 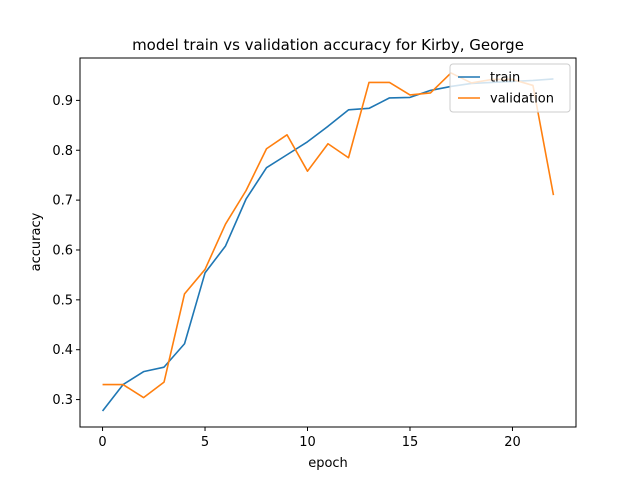 I want to click on y-tick-label: 0.3, so click(x=62, y=400).